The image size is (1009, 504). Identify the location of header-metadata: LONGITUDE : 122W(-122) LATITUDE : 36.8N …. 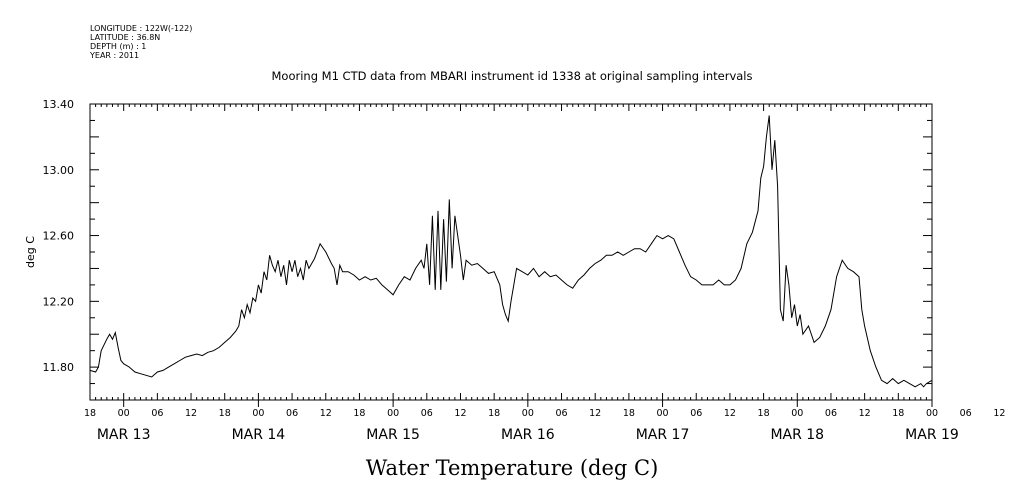
(140, 42).